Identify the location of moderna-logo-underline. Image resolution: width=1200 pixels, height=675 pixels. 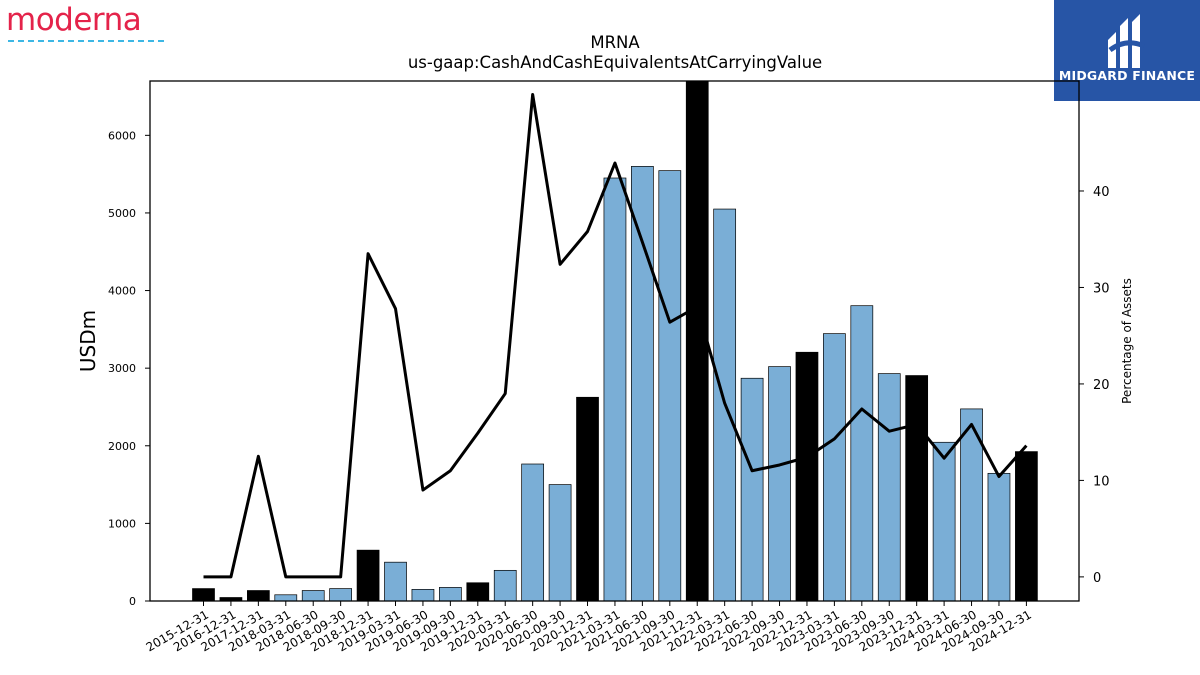
(86, 41).